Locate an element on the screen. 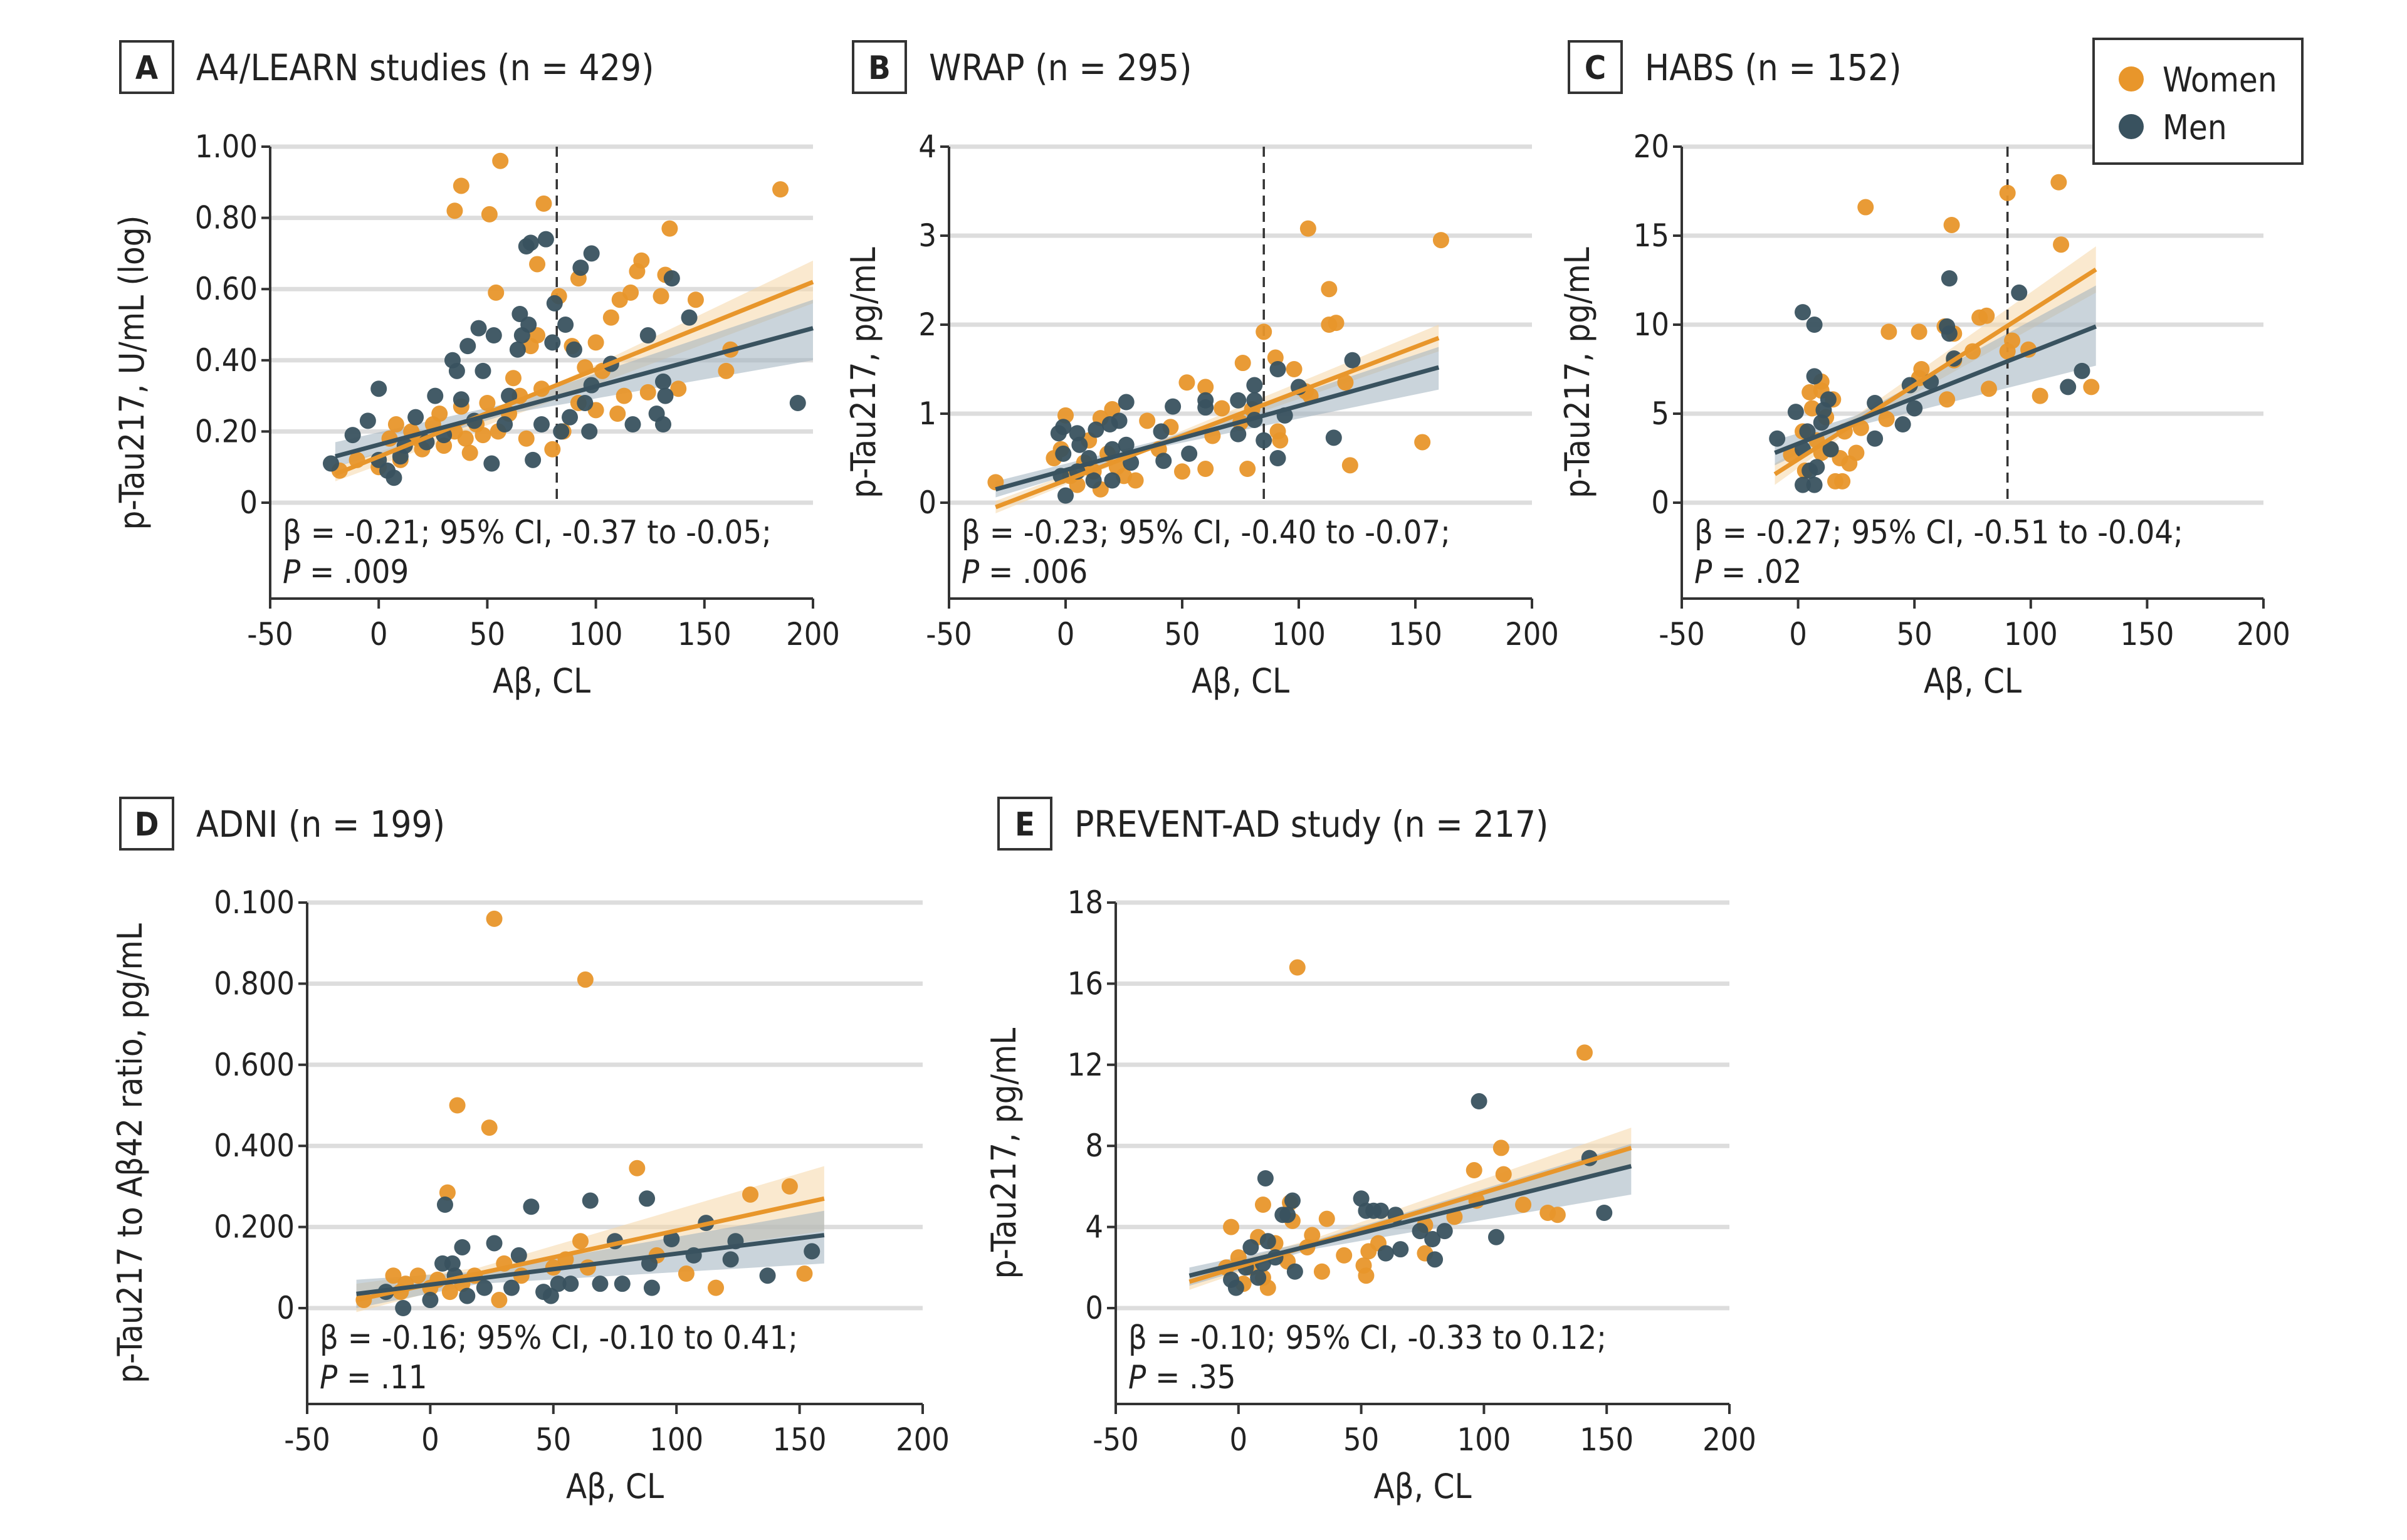 This screenshot has width=2407, height=1540. p-value: = .35 is located at coordinates (1190, 1377).